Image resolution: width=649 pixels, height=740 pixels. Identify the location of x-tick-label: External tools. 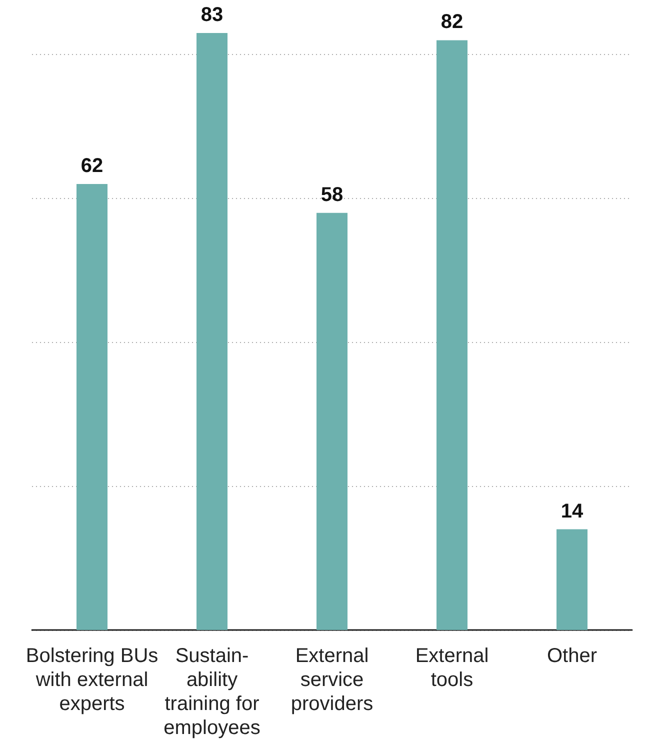
(452, 668).